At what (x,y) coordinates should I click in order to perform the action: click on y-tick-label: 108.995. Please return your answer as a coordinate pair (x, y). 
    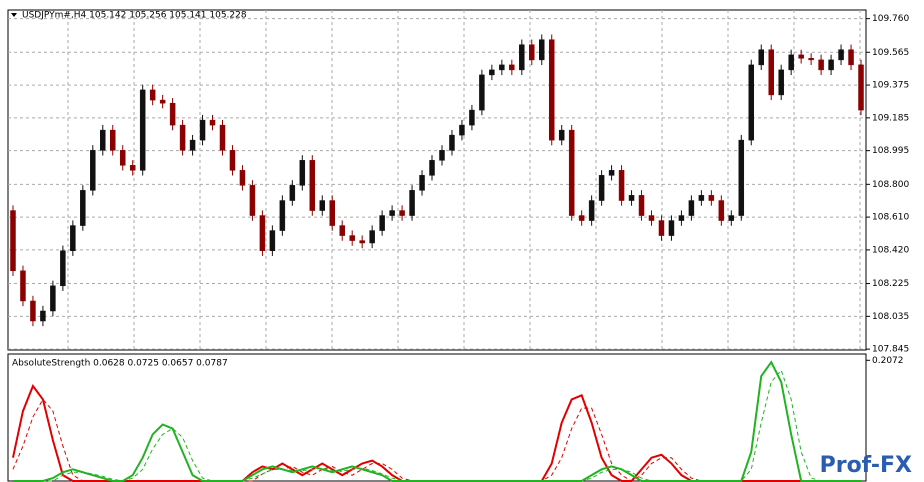
    Looking at the image, I should click on (890, 151).